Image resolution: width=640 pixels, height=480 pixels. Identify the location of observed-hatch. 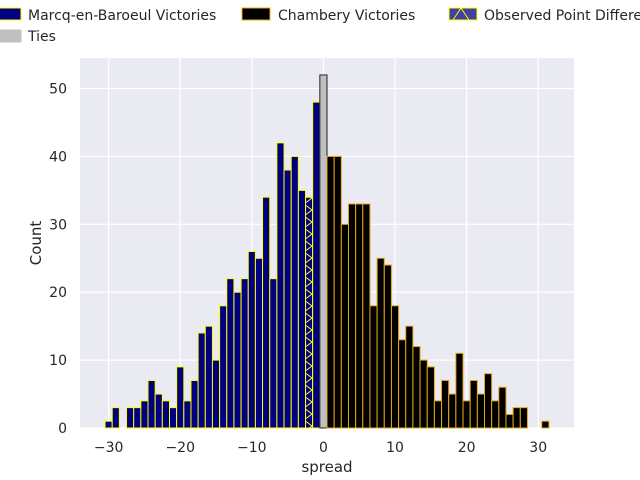
(309, 312).